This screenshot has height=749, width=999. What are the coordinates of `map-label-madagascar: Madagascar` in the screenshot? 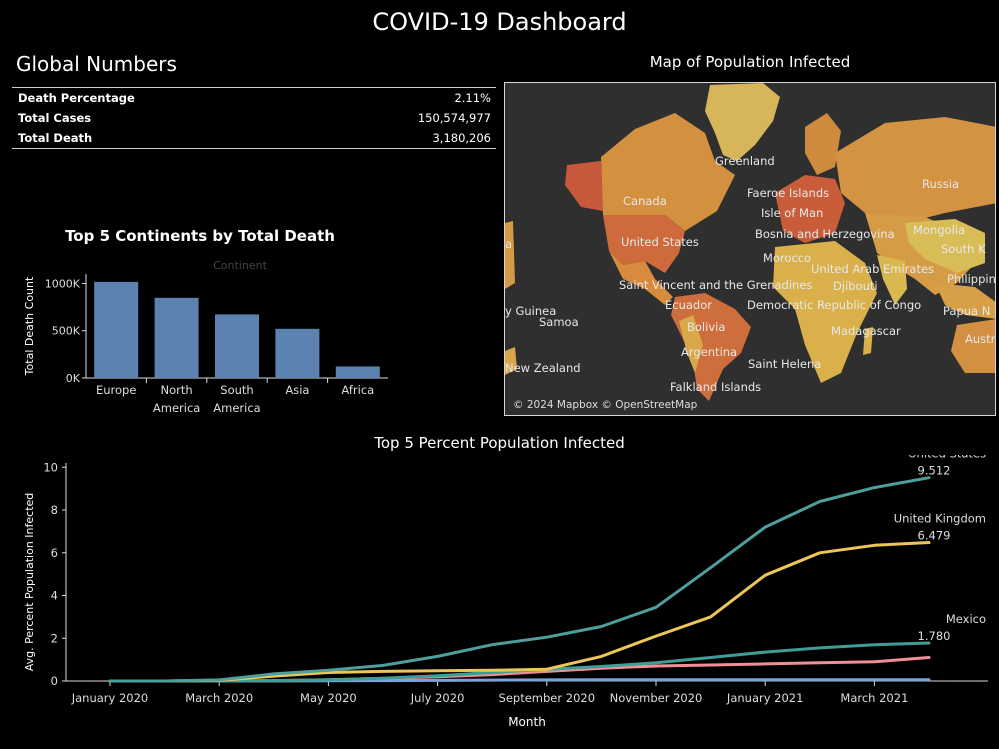 It's located at (866, 331).